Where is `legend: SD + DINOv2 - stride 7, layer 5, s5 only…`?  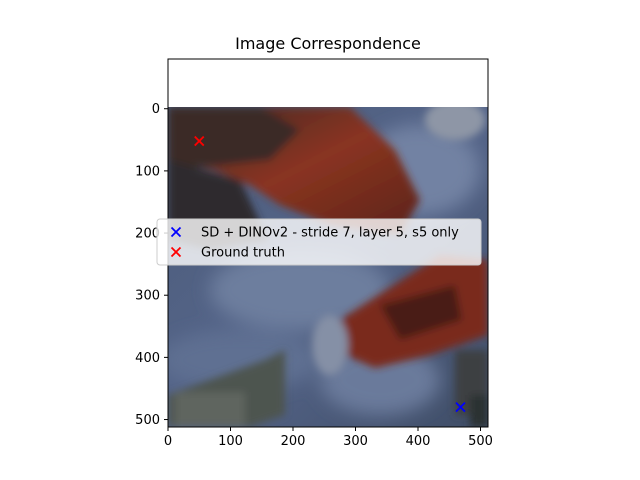 legend: SD + DINOv2 - stride 7, layer 5, s5 only… is located at coordinates (319, 242).